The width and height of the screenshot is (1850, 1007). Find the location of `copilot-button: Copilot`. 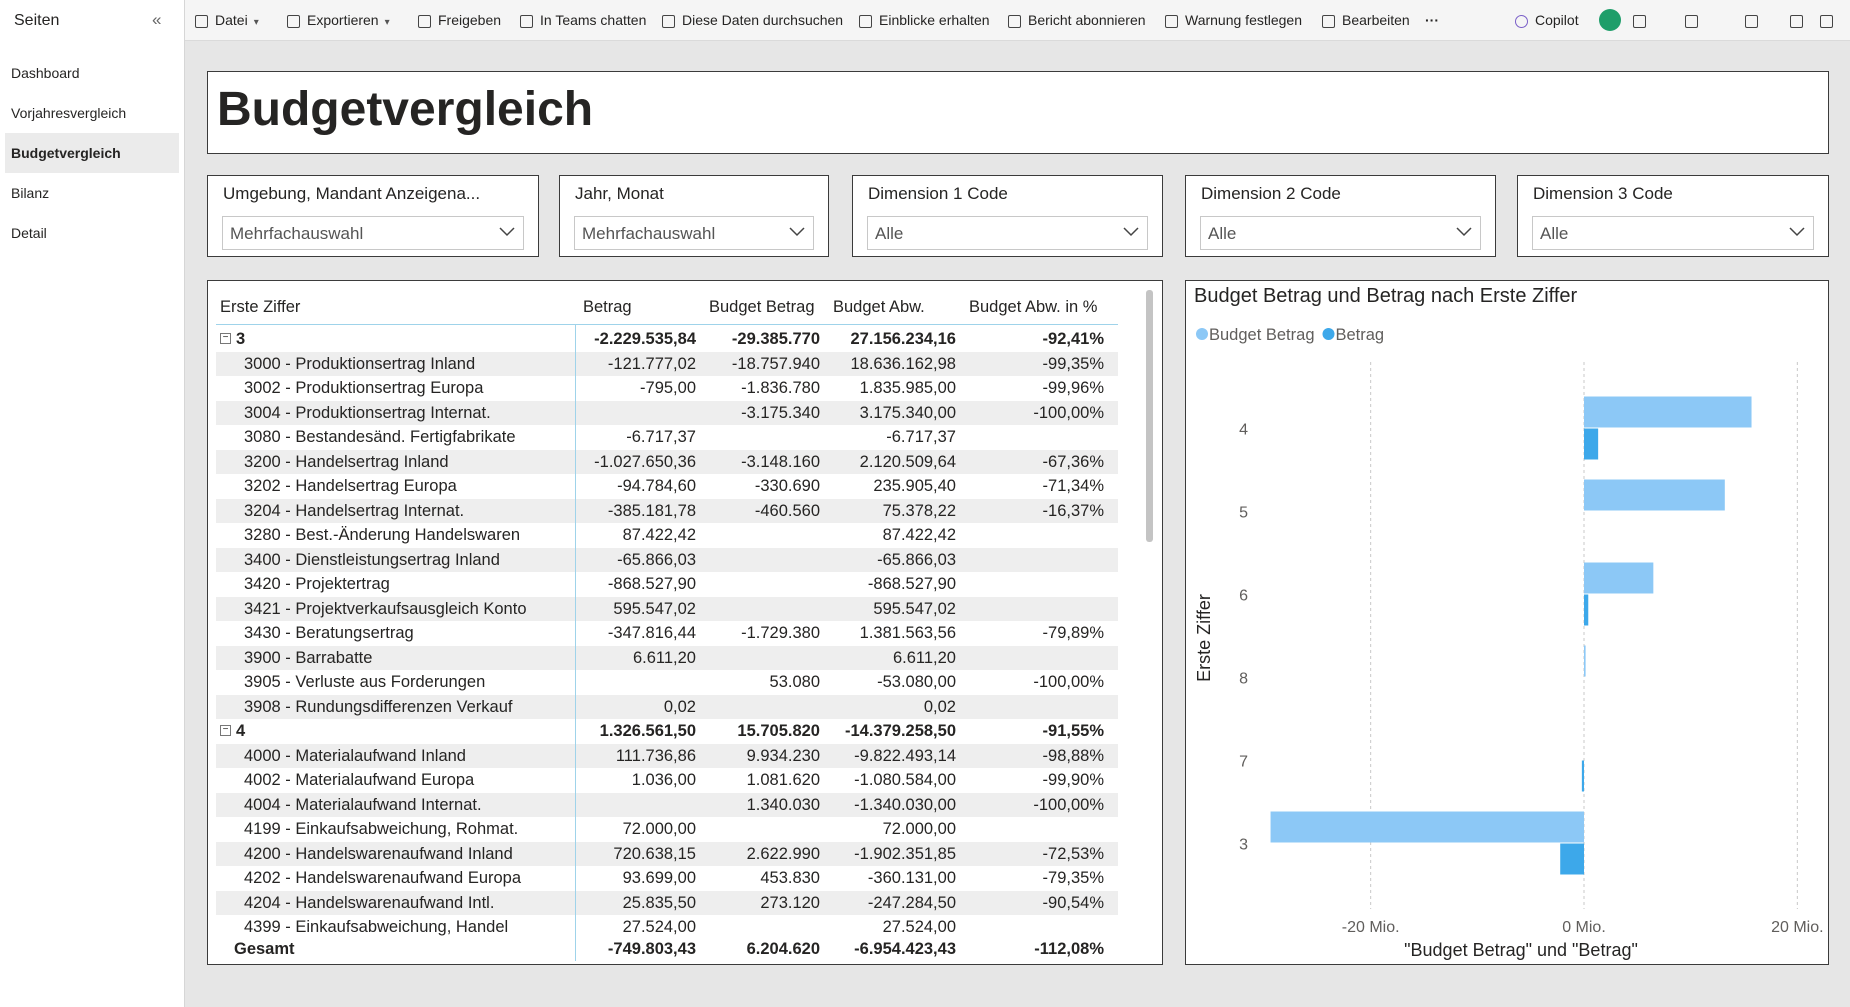

copilot-button: Copilot is located at coordinates (1547, 20).